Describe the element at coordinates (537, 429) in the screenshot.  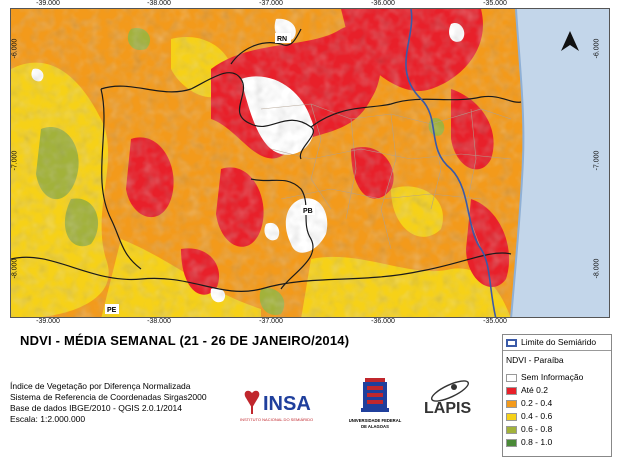
I see `legend-label: 0.6 - 0.8` at that location.